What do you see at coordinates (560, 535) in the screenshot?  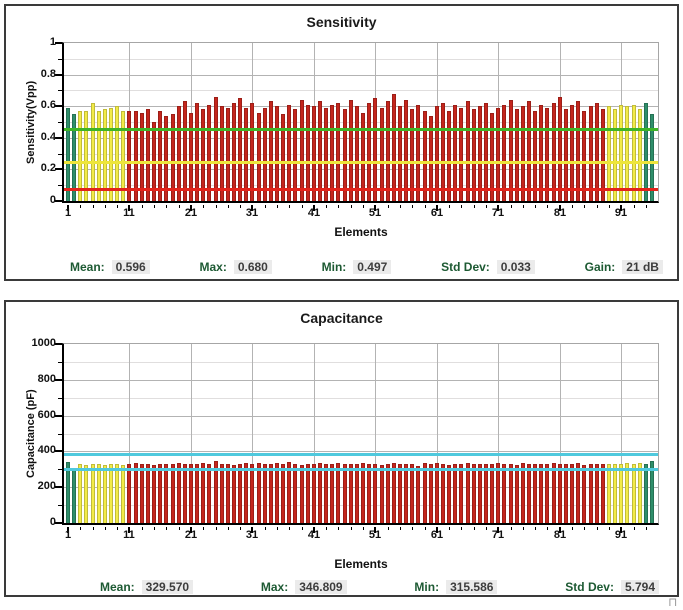 I see `x-tick-label: 81` at bounding box center [560, 535].